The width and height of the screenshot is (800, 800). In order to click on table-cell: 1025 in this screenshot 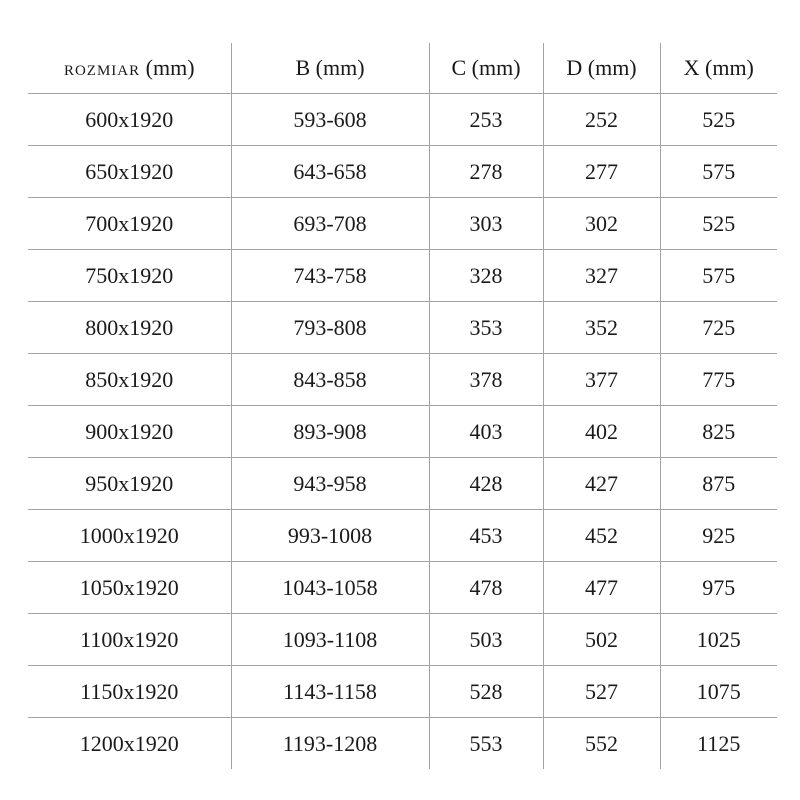, I will do `click(718, 639)`.